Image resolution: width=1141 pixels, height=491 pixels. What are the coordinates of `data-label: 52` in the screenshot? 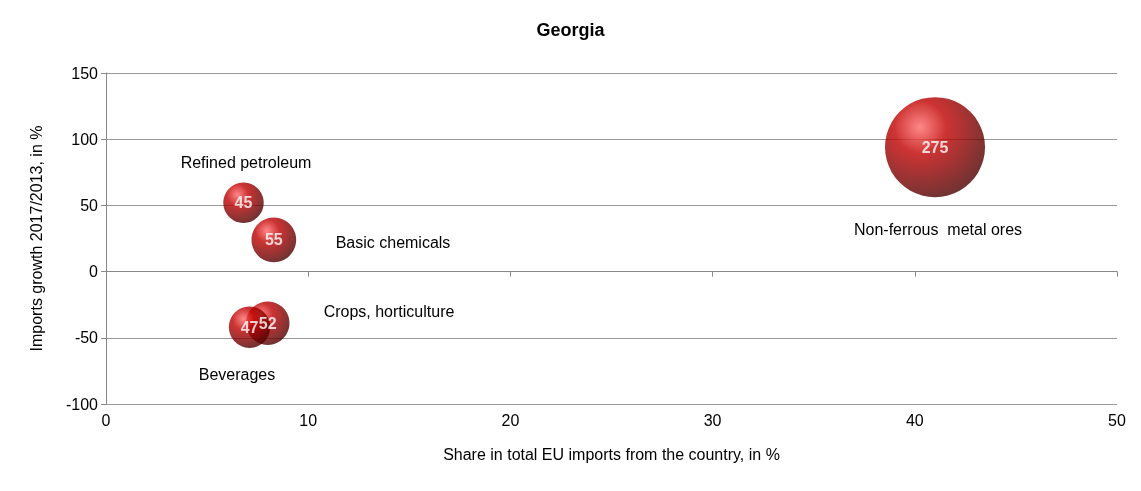 It's located at (267, 323).